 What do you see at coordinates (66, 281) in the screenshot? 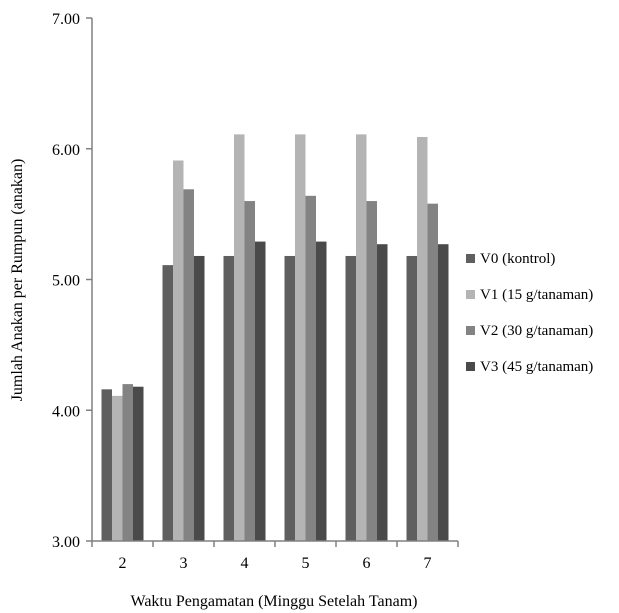
I see `y-tick-label: 5.00` at bounding box center [66, 281].